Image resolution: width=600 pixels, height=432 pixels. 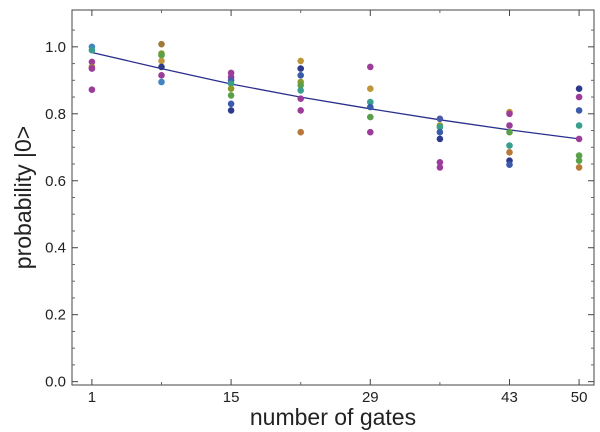 What do you see at coordinates (55, 181) in the screenshot?
I see `y-tick-label: 0.6` at bounding box center [55, 181].